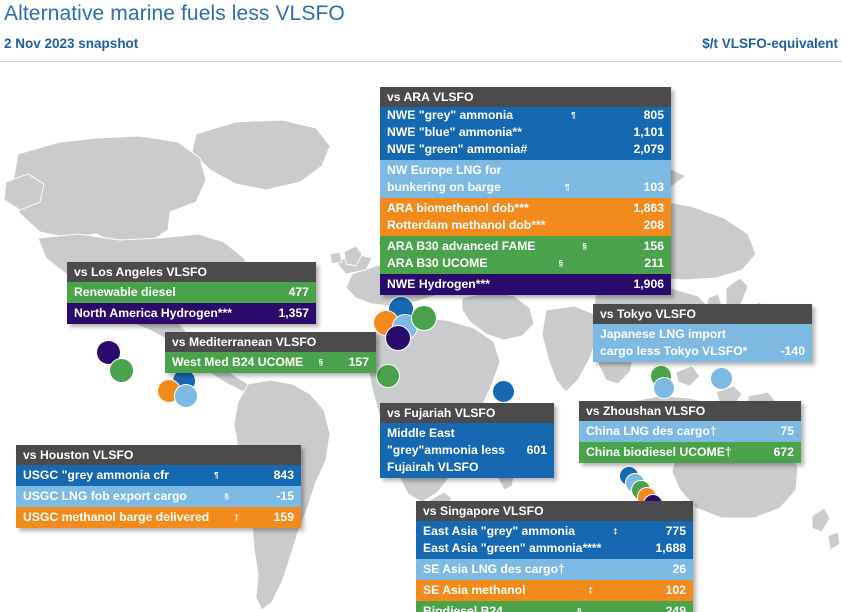  I want to click on row-value: 157, so click(358, 362).